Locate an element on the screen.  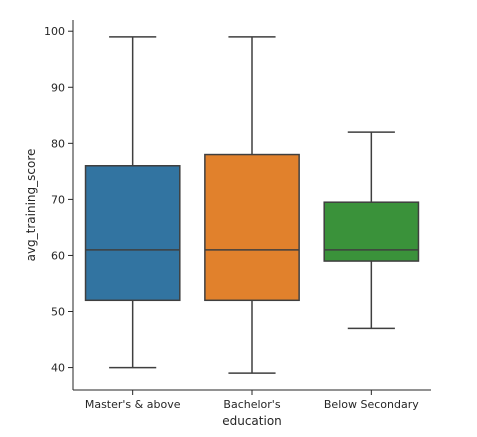
y-tick-label: 70 is located at coordinates (58, 199).